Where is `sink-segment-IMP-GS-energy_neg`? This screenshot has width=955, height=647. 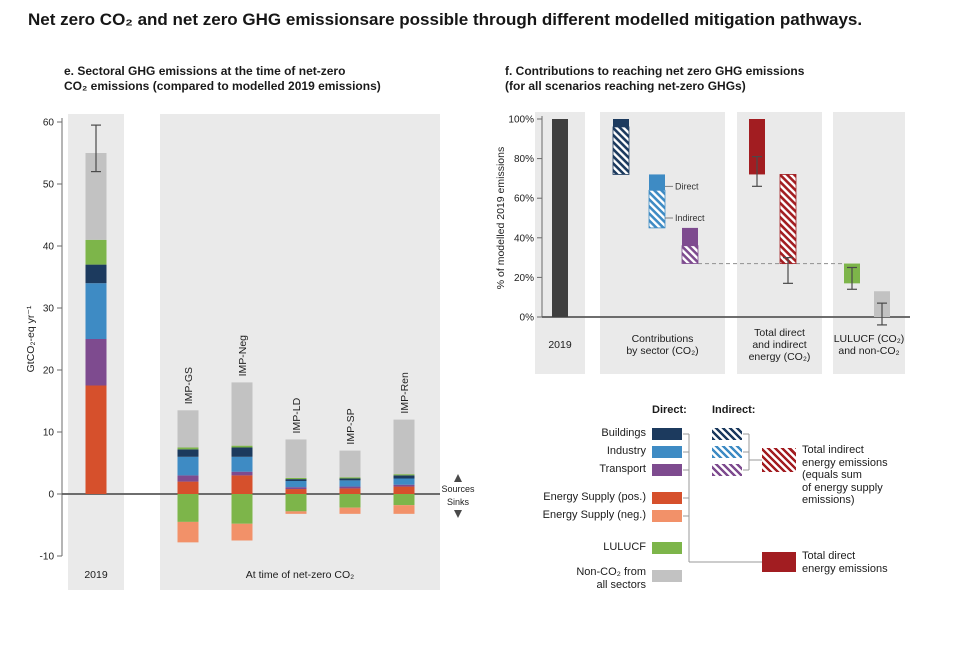 sink-segment-IMP-GS-energy_neg is located at coordinates (188, 532).